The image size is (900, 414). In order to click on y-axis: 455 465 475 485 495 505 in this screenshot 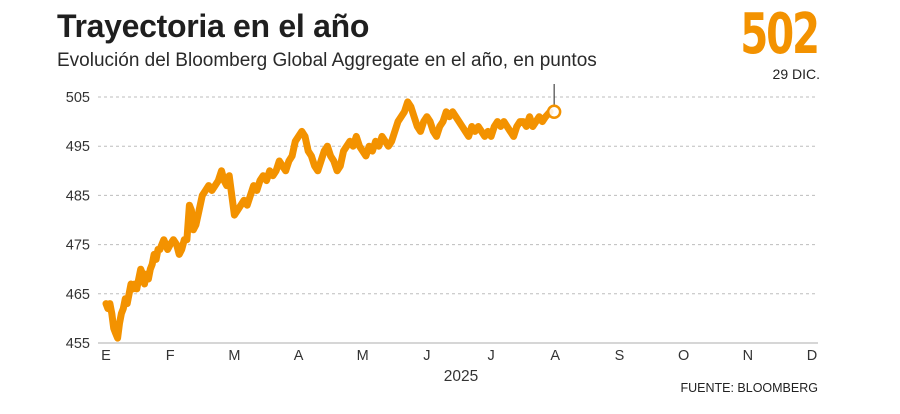, I will do `click(78, 221)`.